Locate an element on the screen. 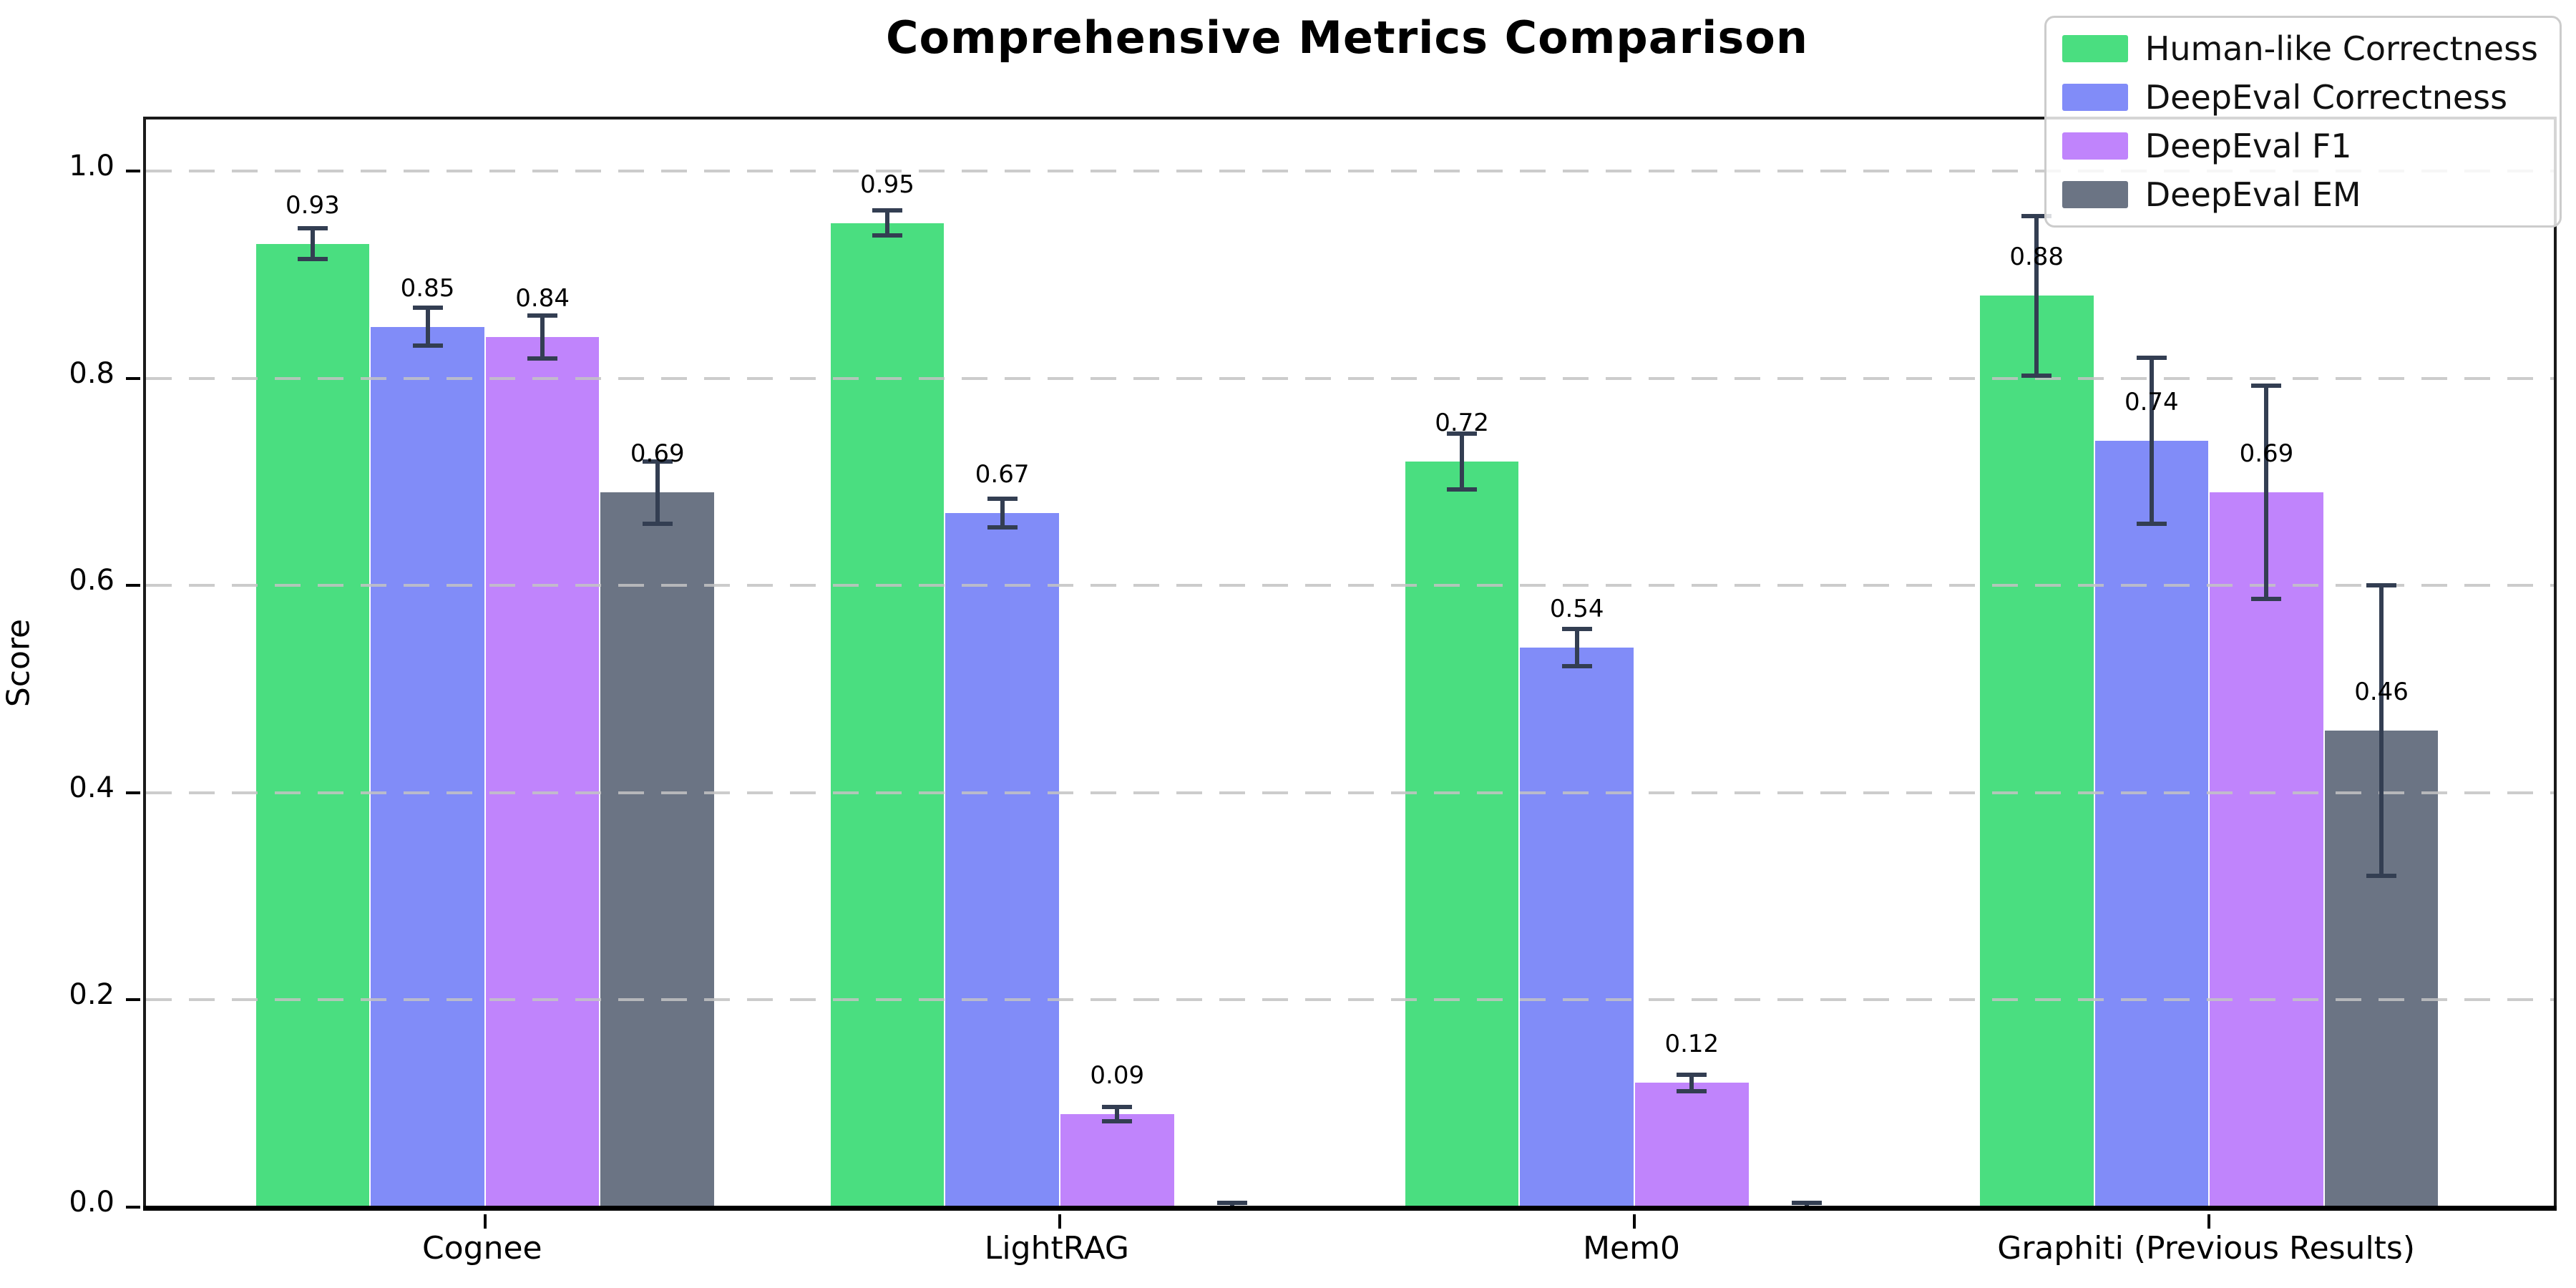  bar-value-label: 0.12 is located at coordinates (1691, 1044).